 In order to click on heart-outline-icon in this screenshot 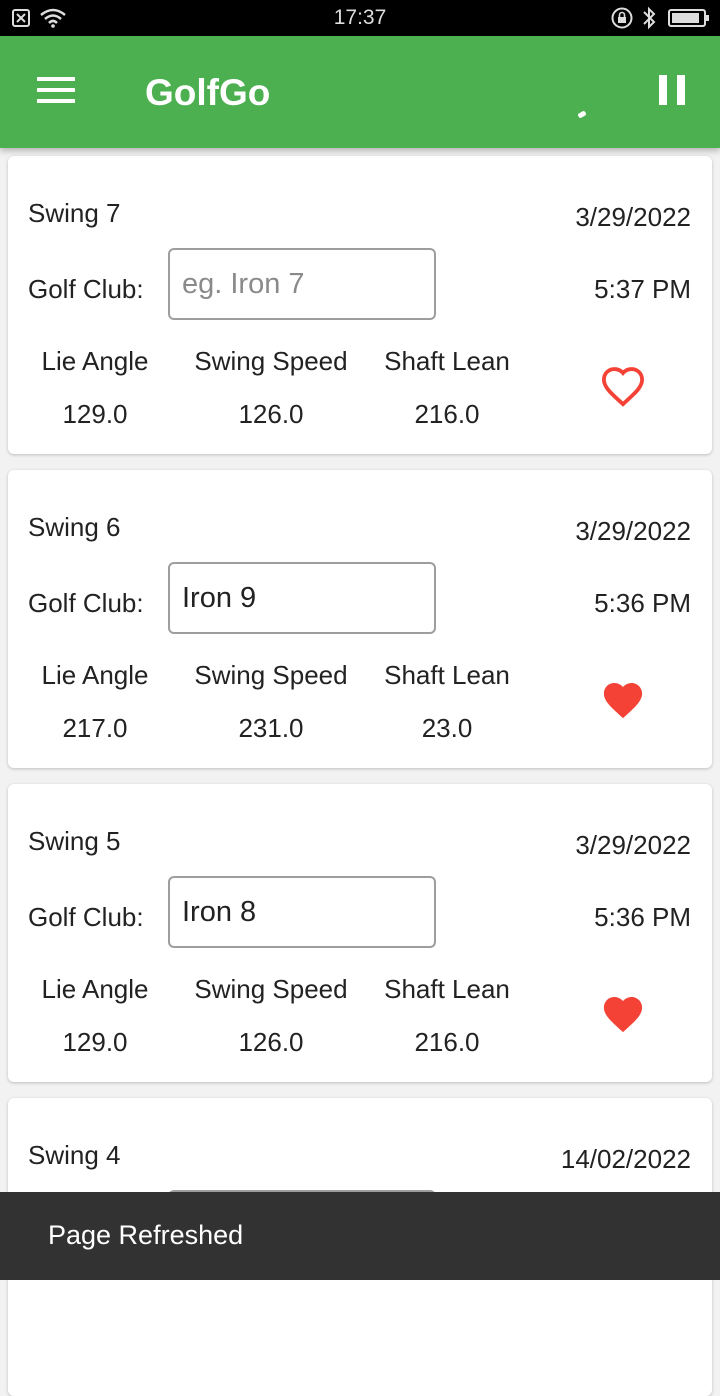, I will do `click(623, 387)`.